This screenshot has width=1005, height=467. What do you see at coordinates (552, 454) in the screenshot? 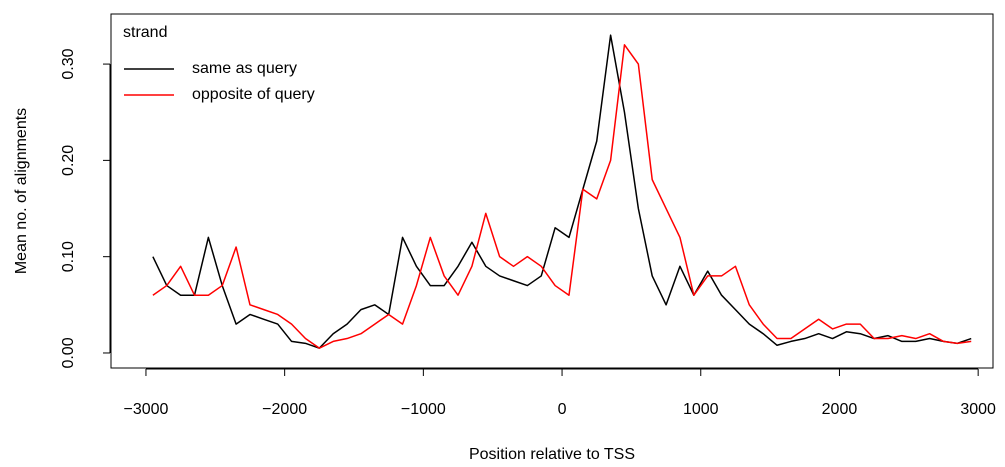
I see `x-axis-label: Position relative to TSS` at bounding box center [552, 454].